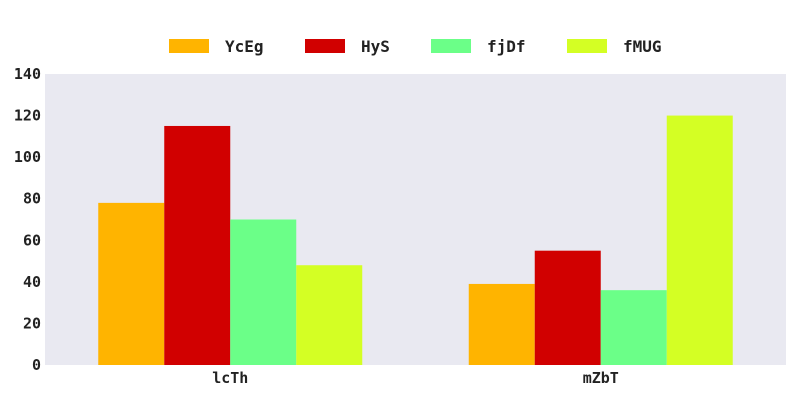  What do you see at coordinates (32, 199) in the screenshot?
I see `y-tick-label: 80` at bounding box center [32, 199].